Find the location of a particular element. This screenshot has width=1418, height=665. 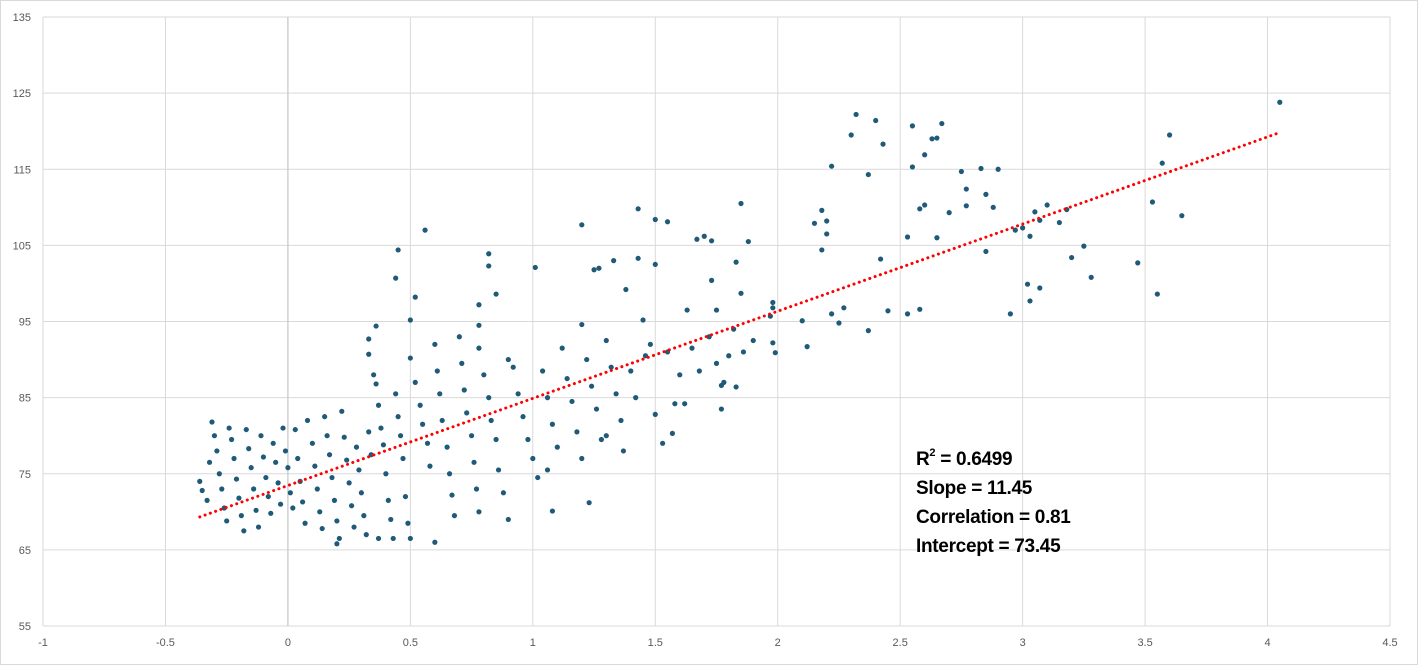

slope-label: Slope = 11.45 is located at coordinates (974, 488).